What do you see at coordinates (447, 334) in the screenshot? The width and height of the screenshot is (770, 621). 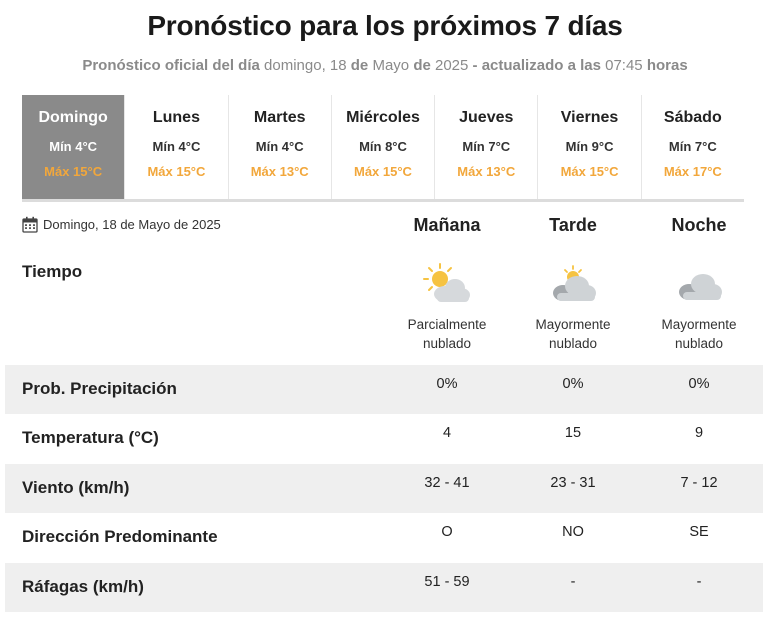 I see `weather-desc: Parcialmente nublado` at bounding box center [447, 334].